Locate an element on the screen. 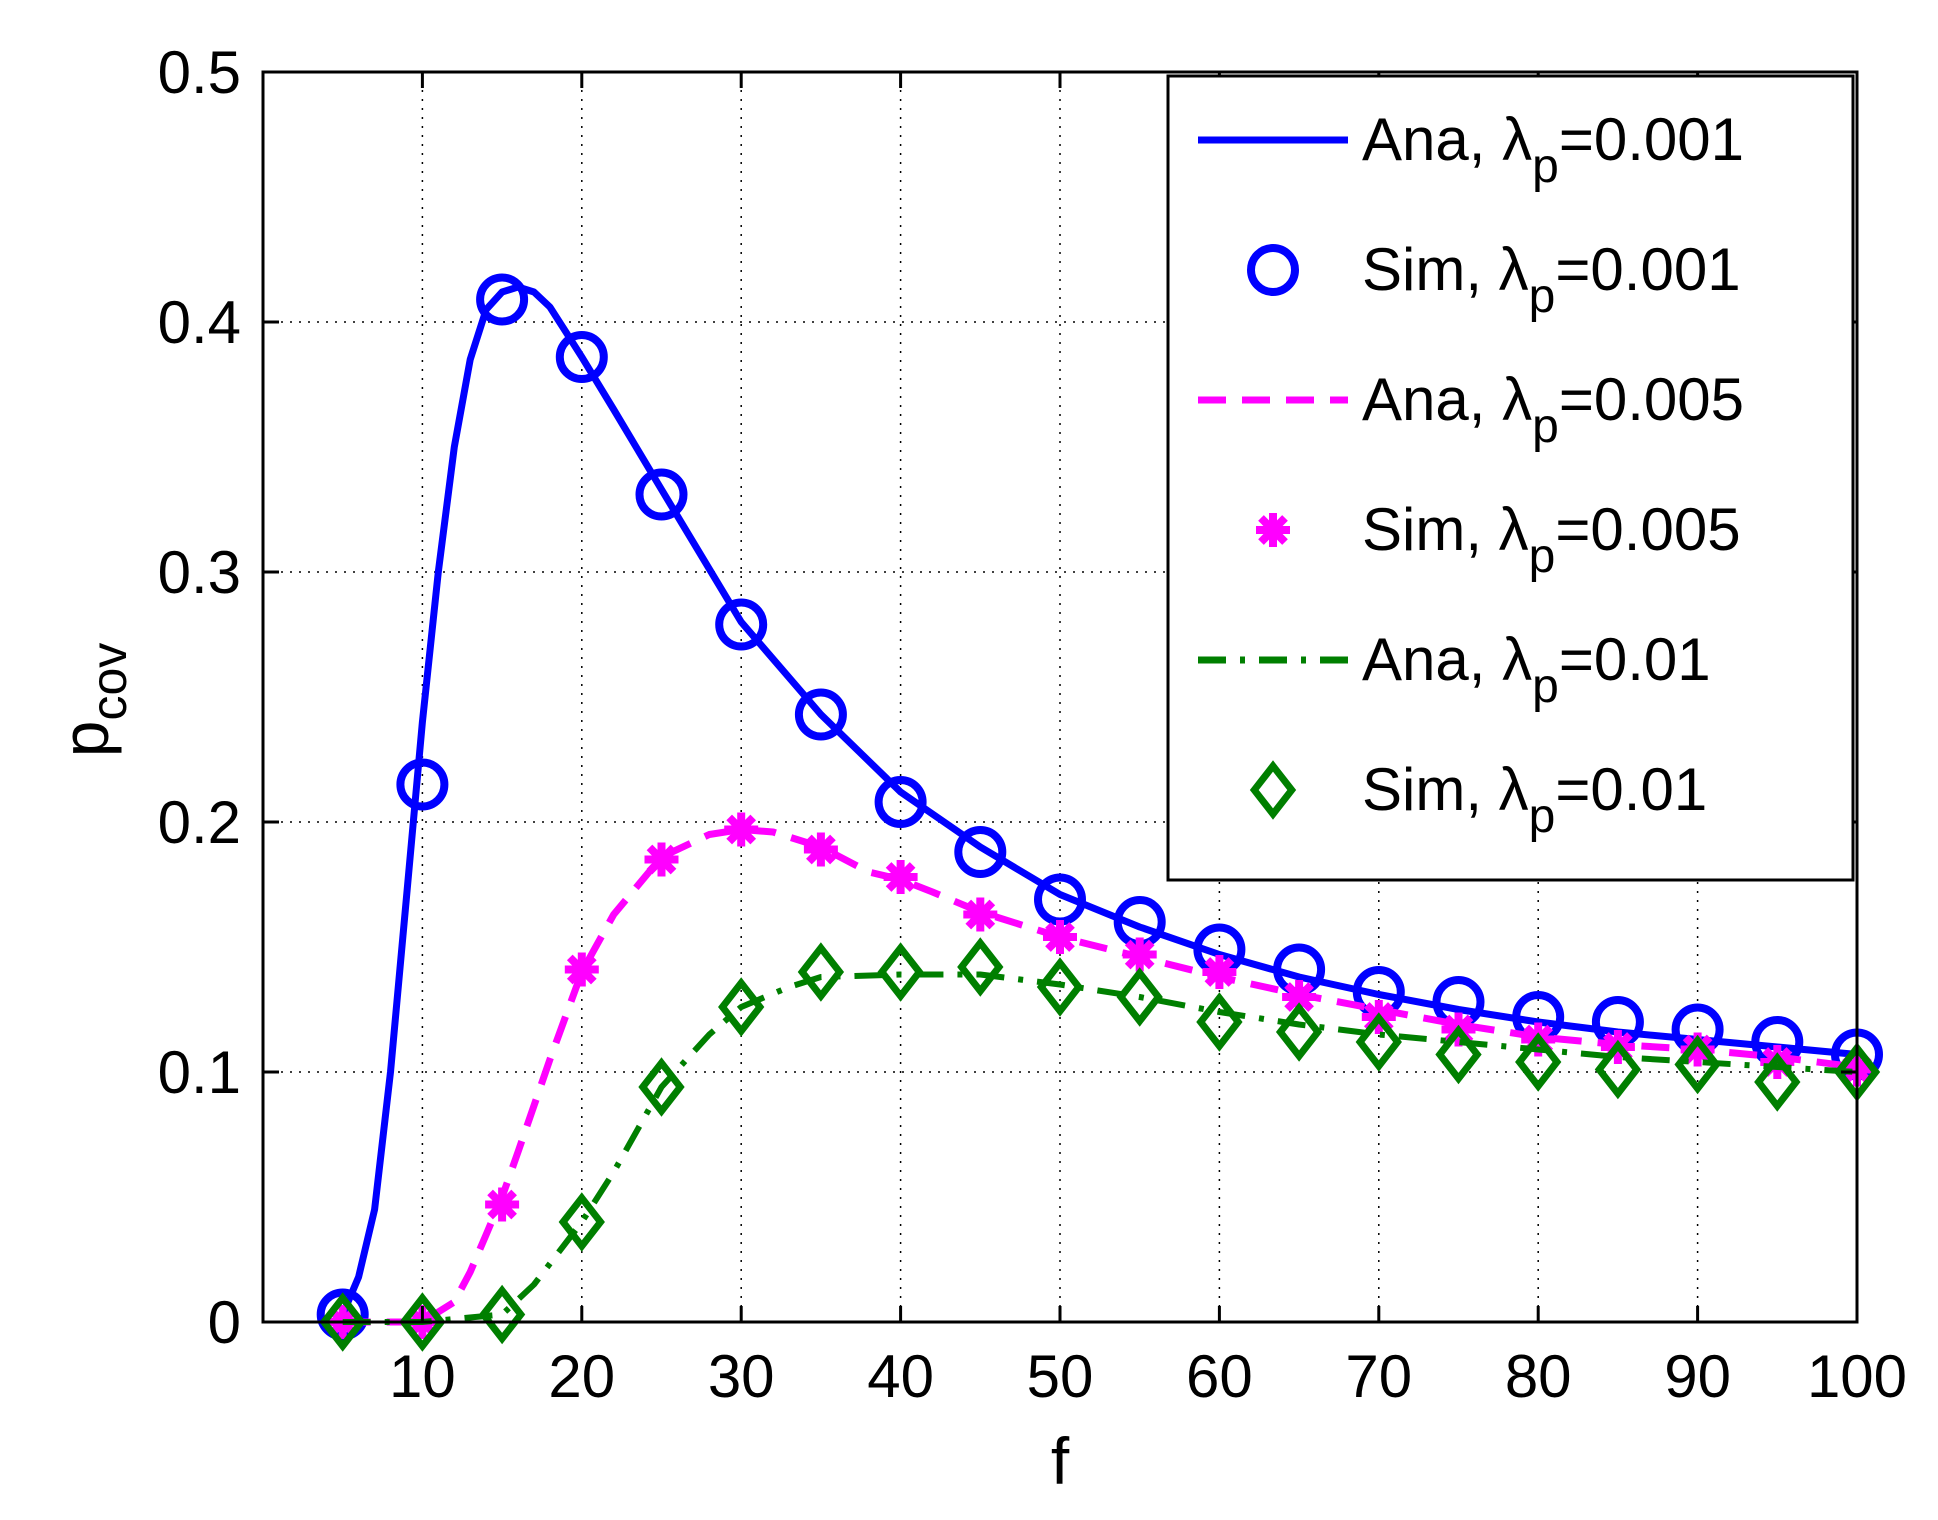 This screenshot has width=1938, height=1520. legend-label: Ana, λp=0.001 is located at coordinates (1553, 149).